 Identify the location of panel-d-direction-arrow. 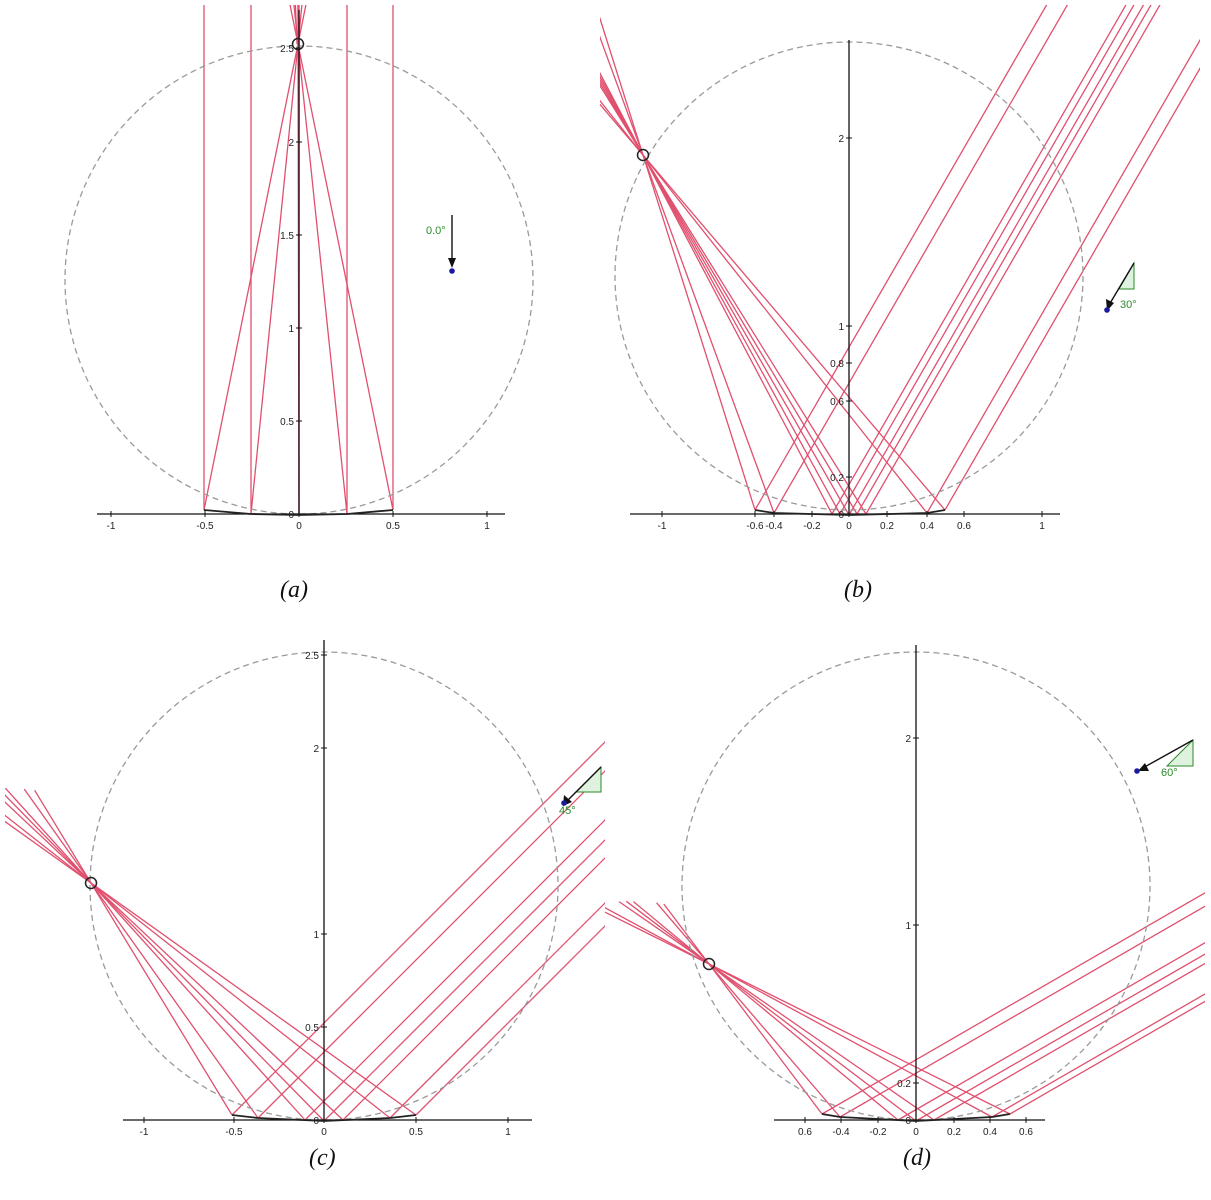
(1167, 754).